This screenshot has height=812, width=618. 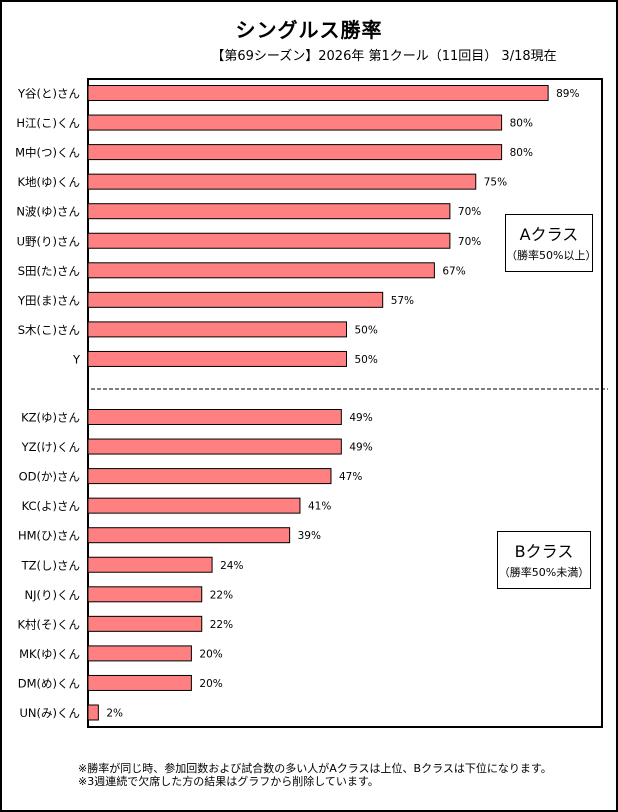 What do you see at coordinates (228, 781) in the screenshot?
I see `footnote-2: ※3週連続で欠席した方の結果はグラフから削除しています。` at bounding box center [228, 781].